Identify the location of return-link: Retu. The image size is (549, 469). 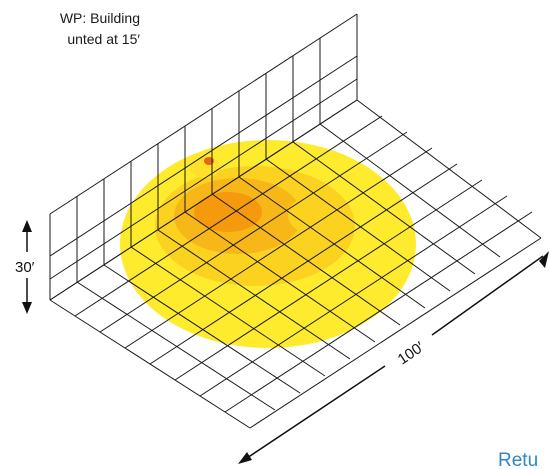
(518, 459).